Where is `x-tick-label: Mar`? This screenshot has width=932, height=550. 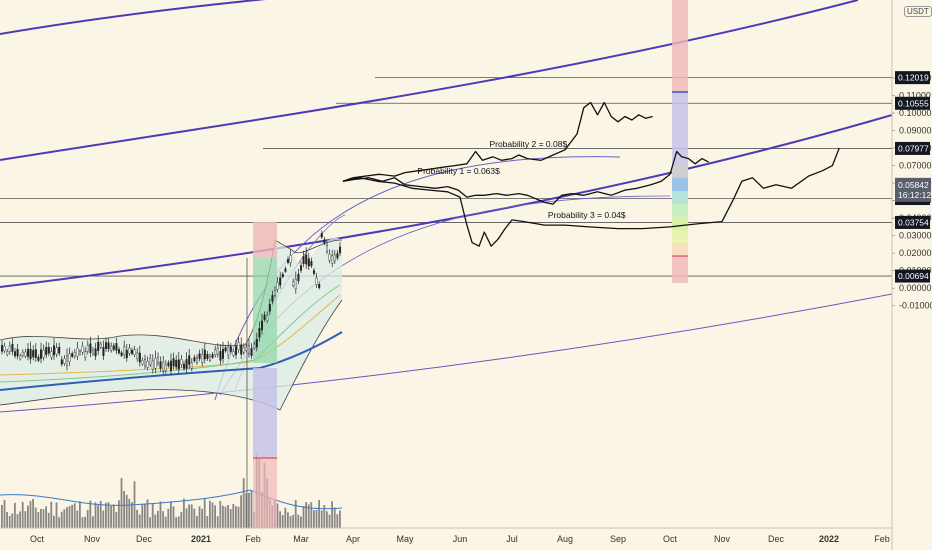 x-tick-label: Mar is located at coordinates (301, 539).